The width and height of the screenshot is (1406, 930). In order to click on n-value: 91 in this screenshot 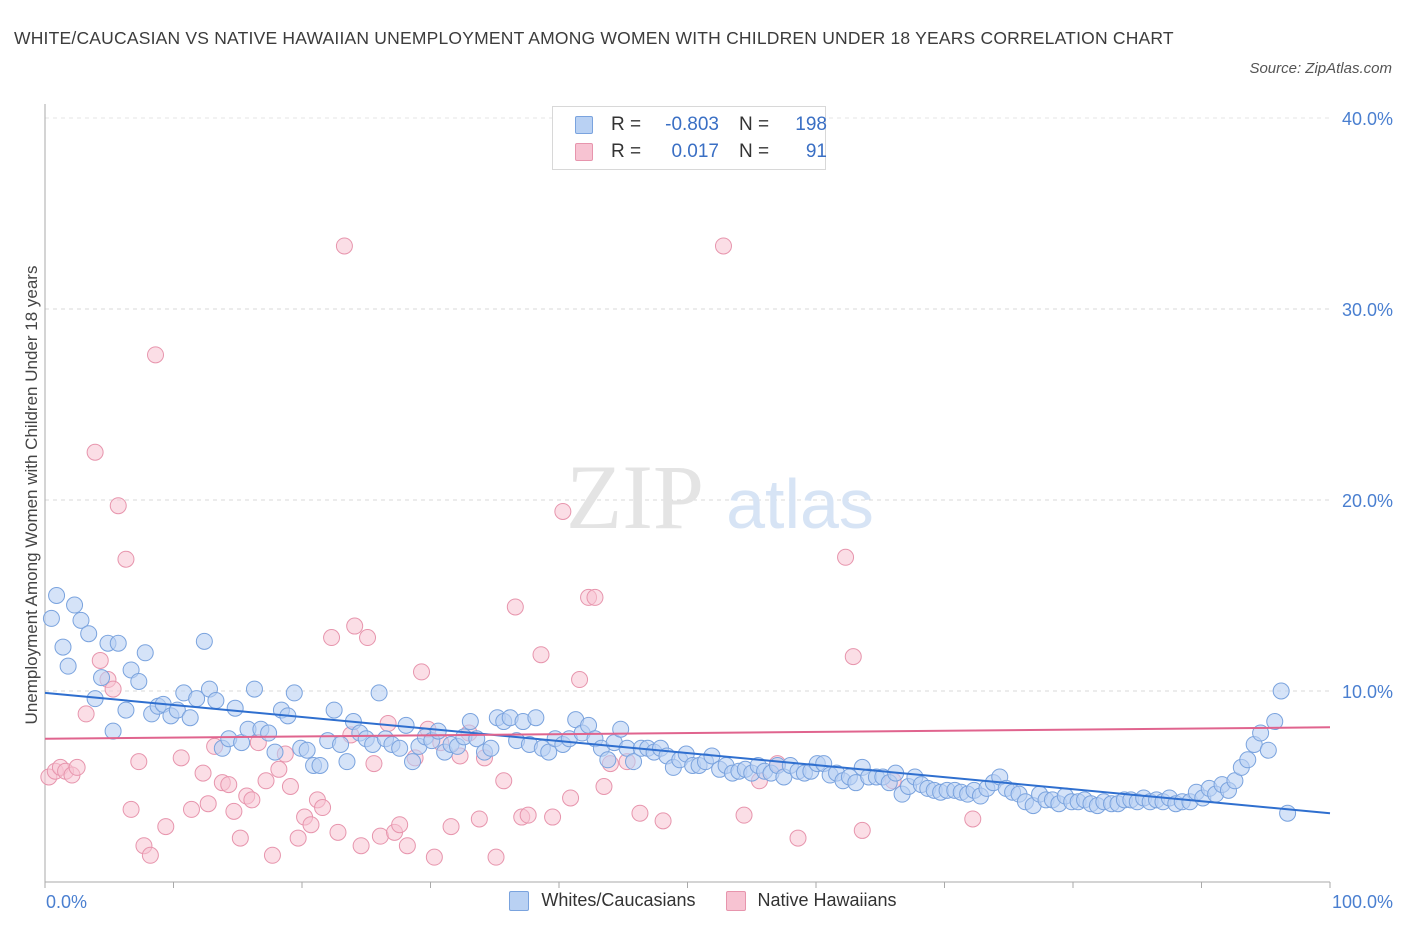, I will do `click(816, 151)`.